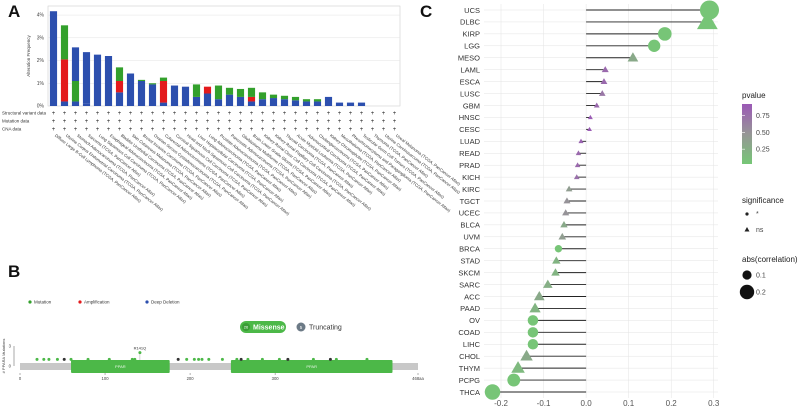  Describe the element at coordinates (714, 403) in the screenshot. I see `x-tick-label: 0.3` at that location.